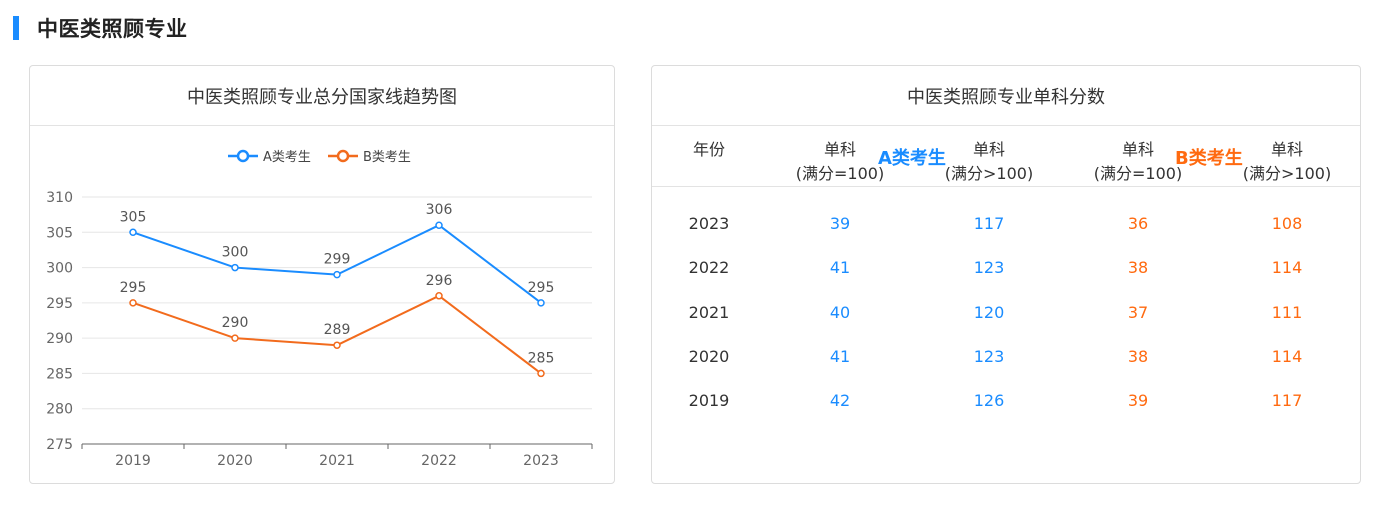  Describe the element at coordinates (989, 312) in the screenshot. I see `table-cell-a2: 120` at that location.